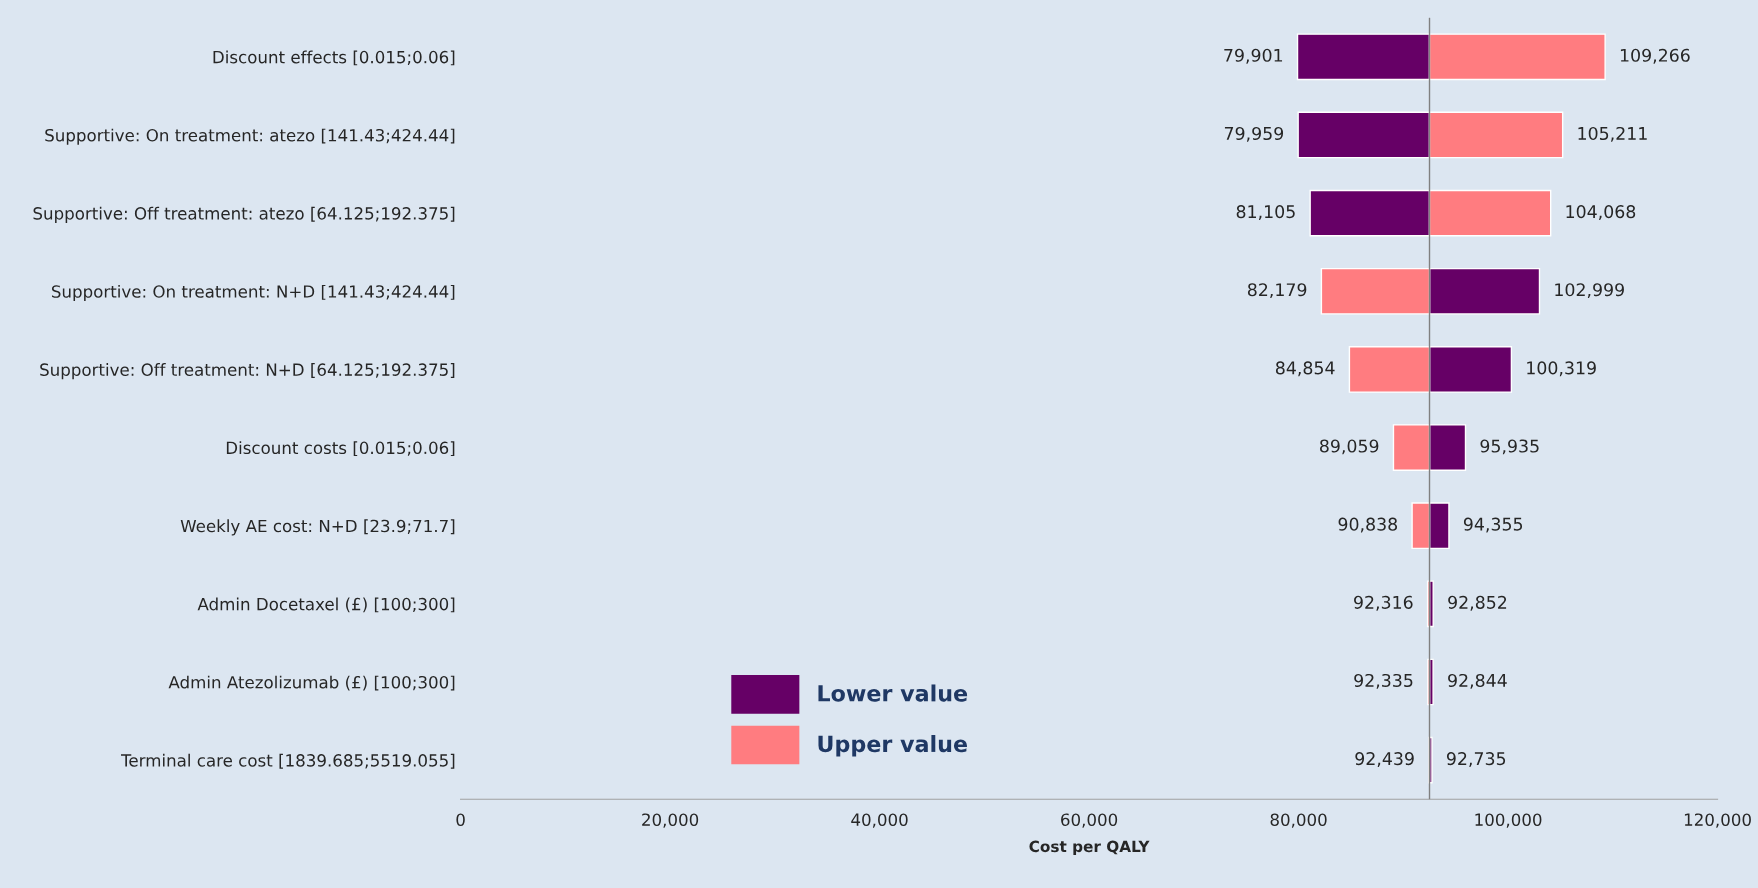 Image resolution: width=1758 pixels, height=888 pixels. What do you see at coordinates (1493, 525) in the screenshot?
I see `data-label: 94,355` at bounding box center [1493, 525].